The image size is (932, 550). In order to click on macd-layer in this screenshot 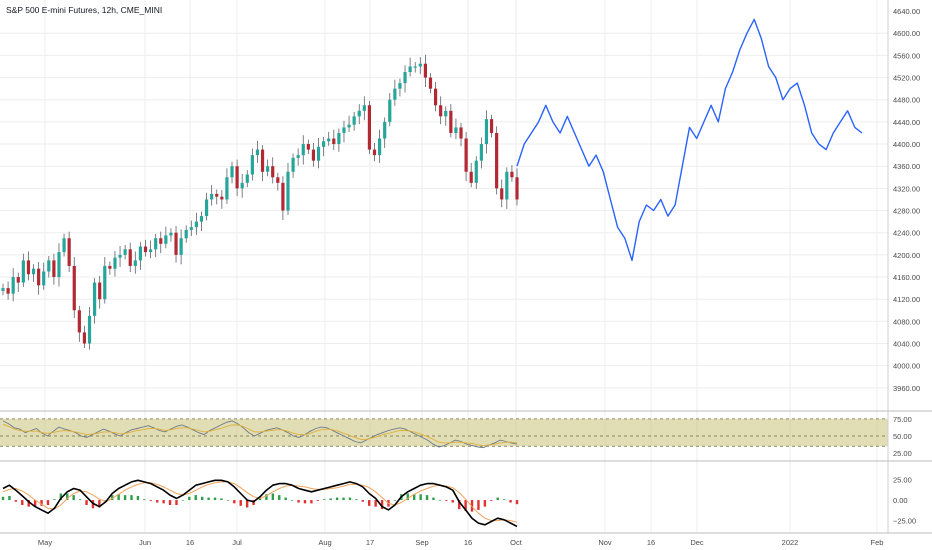, I will do `click(260, 503)`.